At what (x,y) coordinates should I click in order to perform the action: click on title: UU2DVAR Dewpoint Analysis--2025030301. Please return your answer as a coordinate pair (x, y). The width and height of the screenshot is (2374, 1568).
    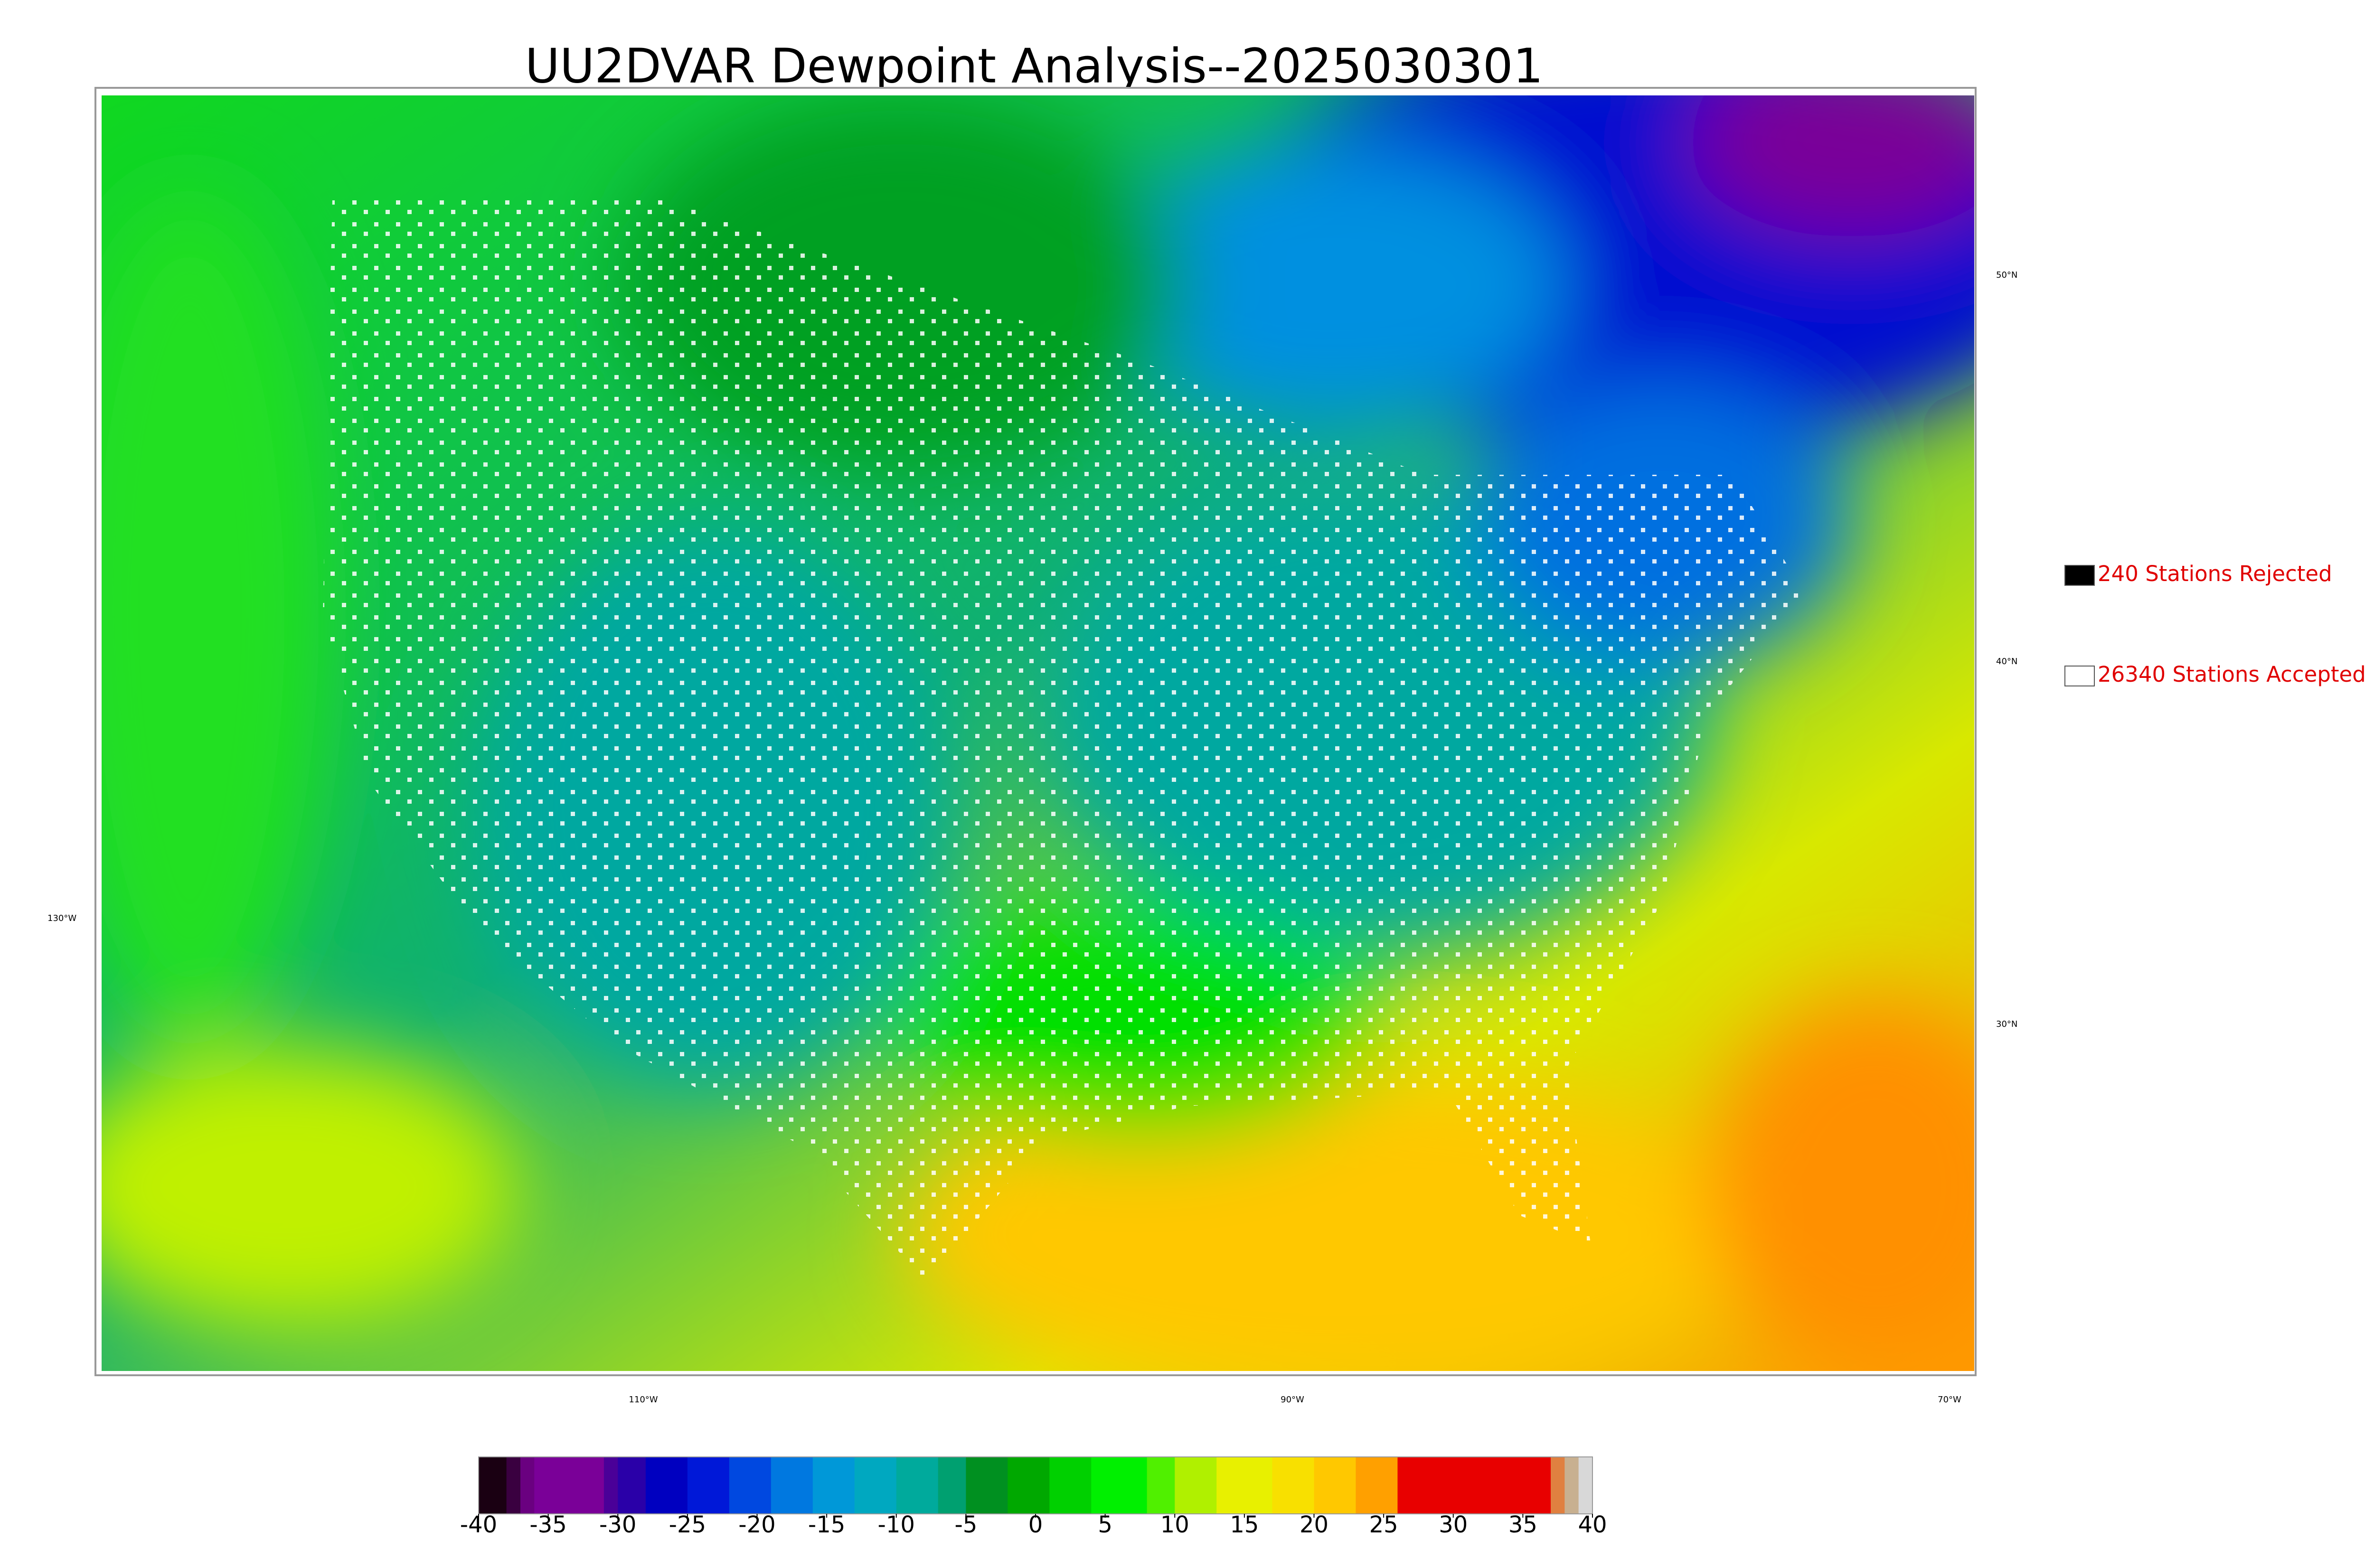
    Looking at the image, I should click on (1034, 66).